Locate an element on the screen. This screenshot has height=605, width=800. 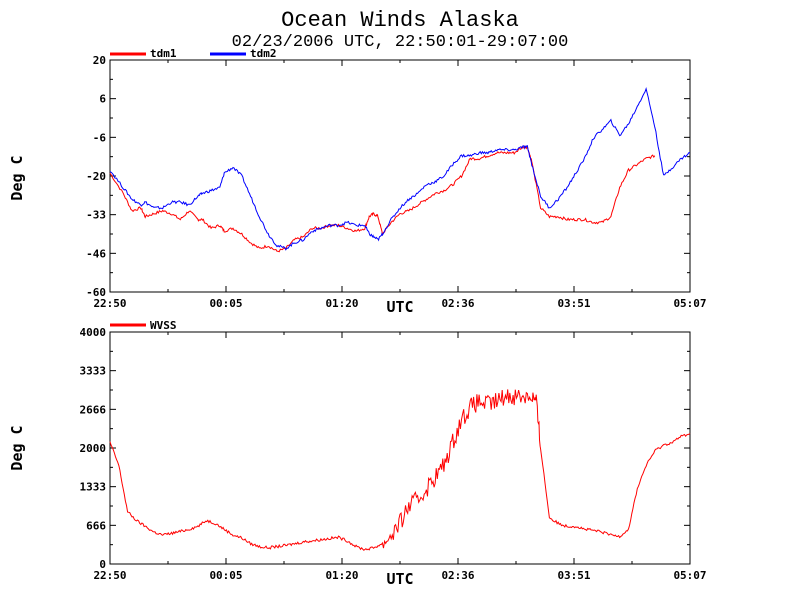
chart-subtitle: 02/23/2006 UTC, 22:50:01-29:07:00 is located at coordinates (400, 42).